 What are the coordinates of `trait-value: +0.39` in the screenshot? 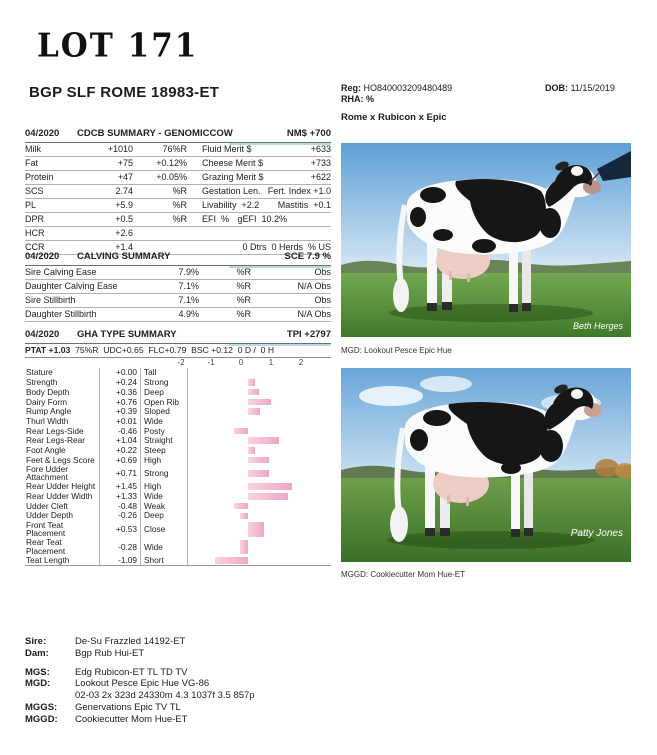 It's located at (120, 411).